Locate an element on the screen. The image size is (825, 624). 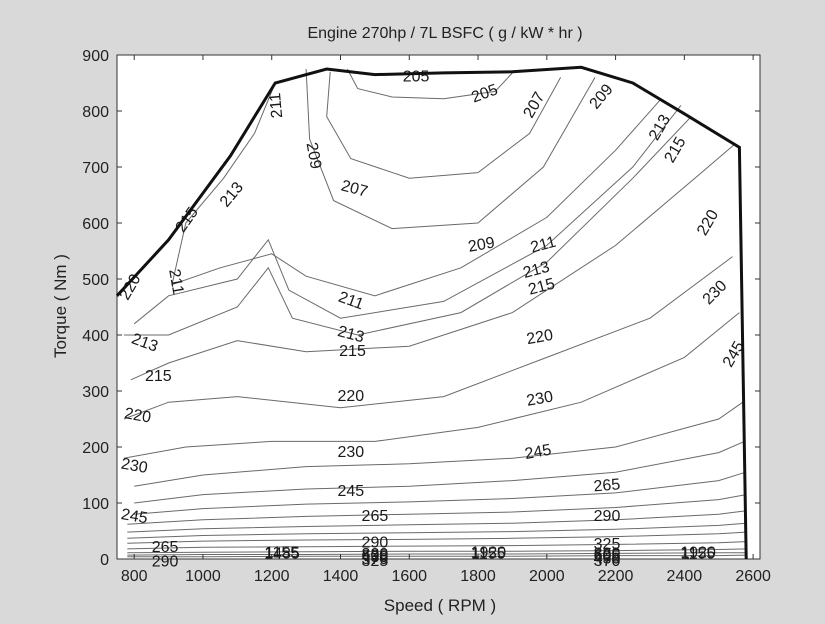
contour-label: 205 is located at coordinates (416, 77).